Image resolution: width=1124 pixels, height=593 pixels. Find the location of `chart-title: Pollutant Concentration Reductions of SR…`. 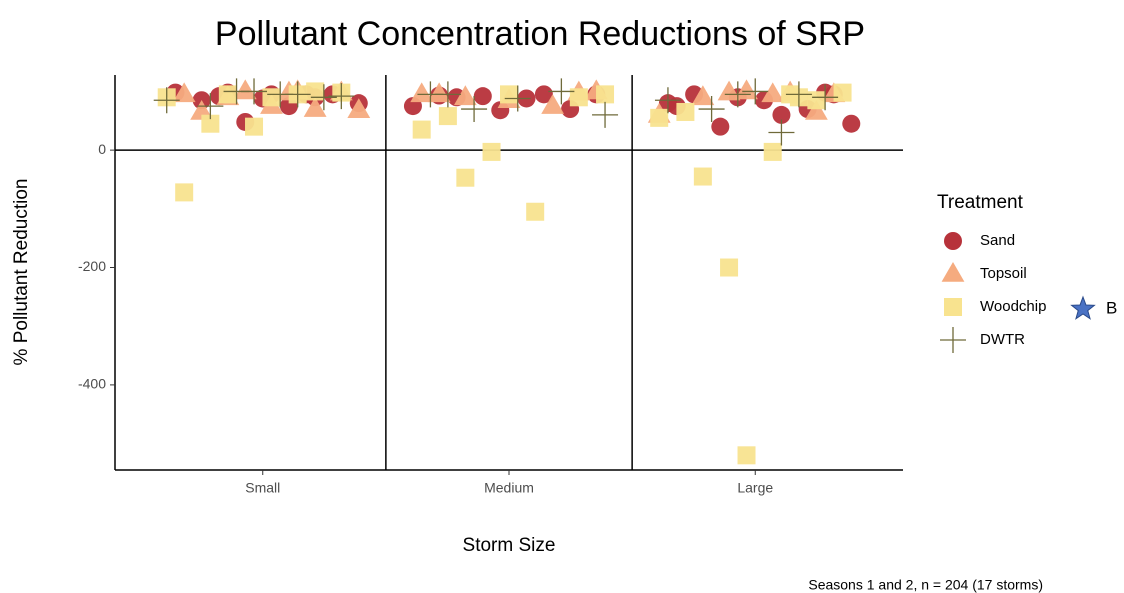

chart-title: Pollutant Concentration Reductions of SR… is located at coordinates (540, 34).